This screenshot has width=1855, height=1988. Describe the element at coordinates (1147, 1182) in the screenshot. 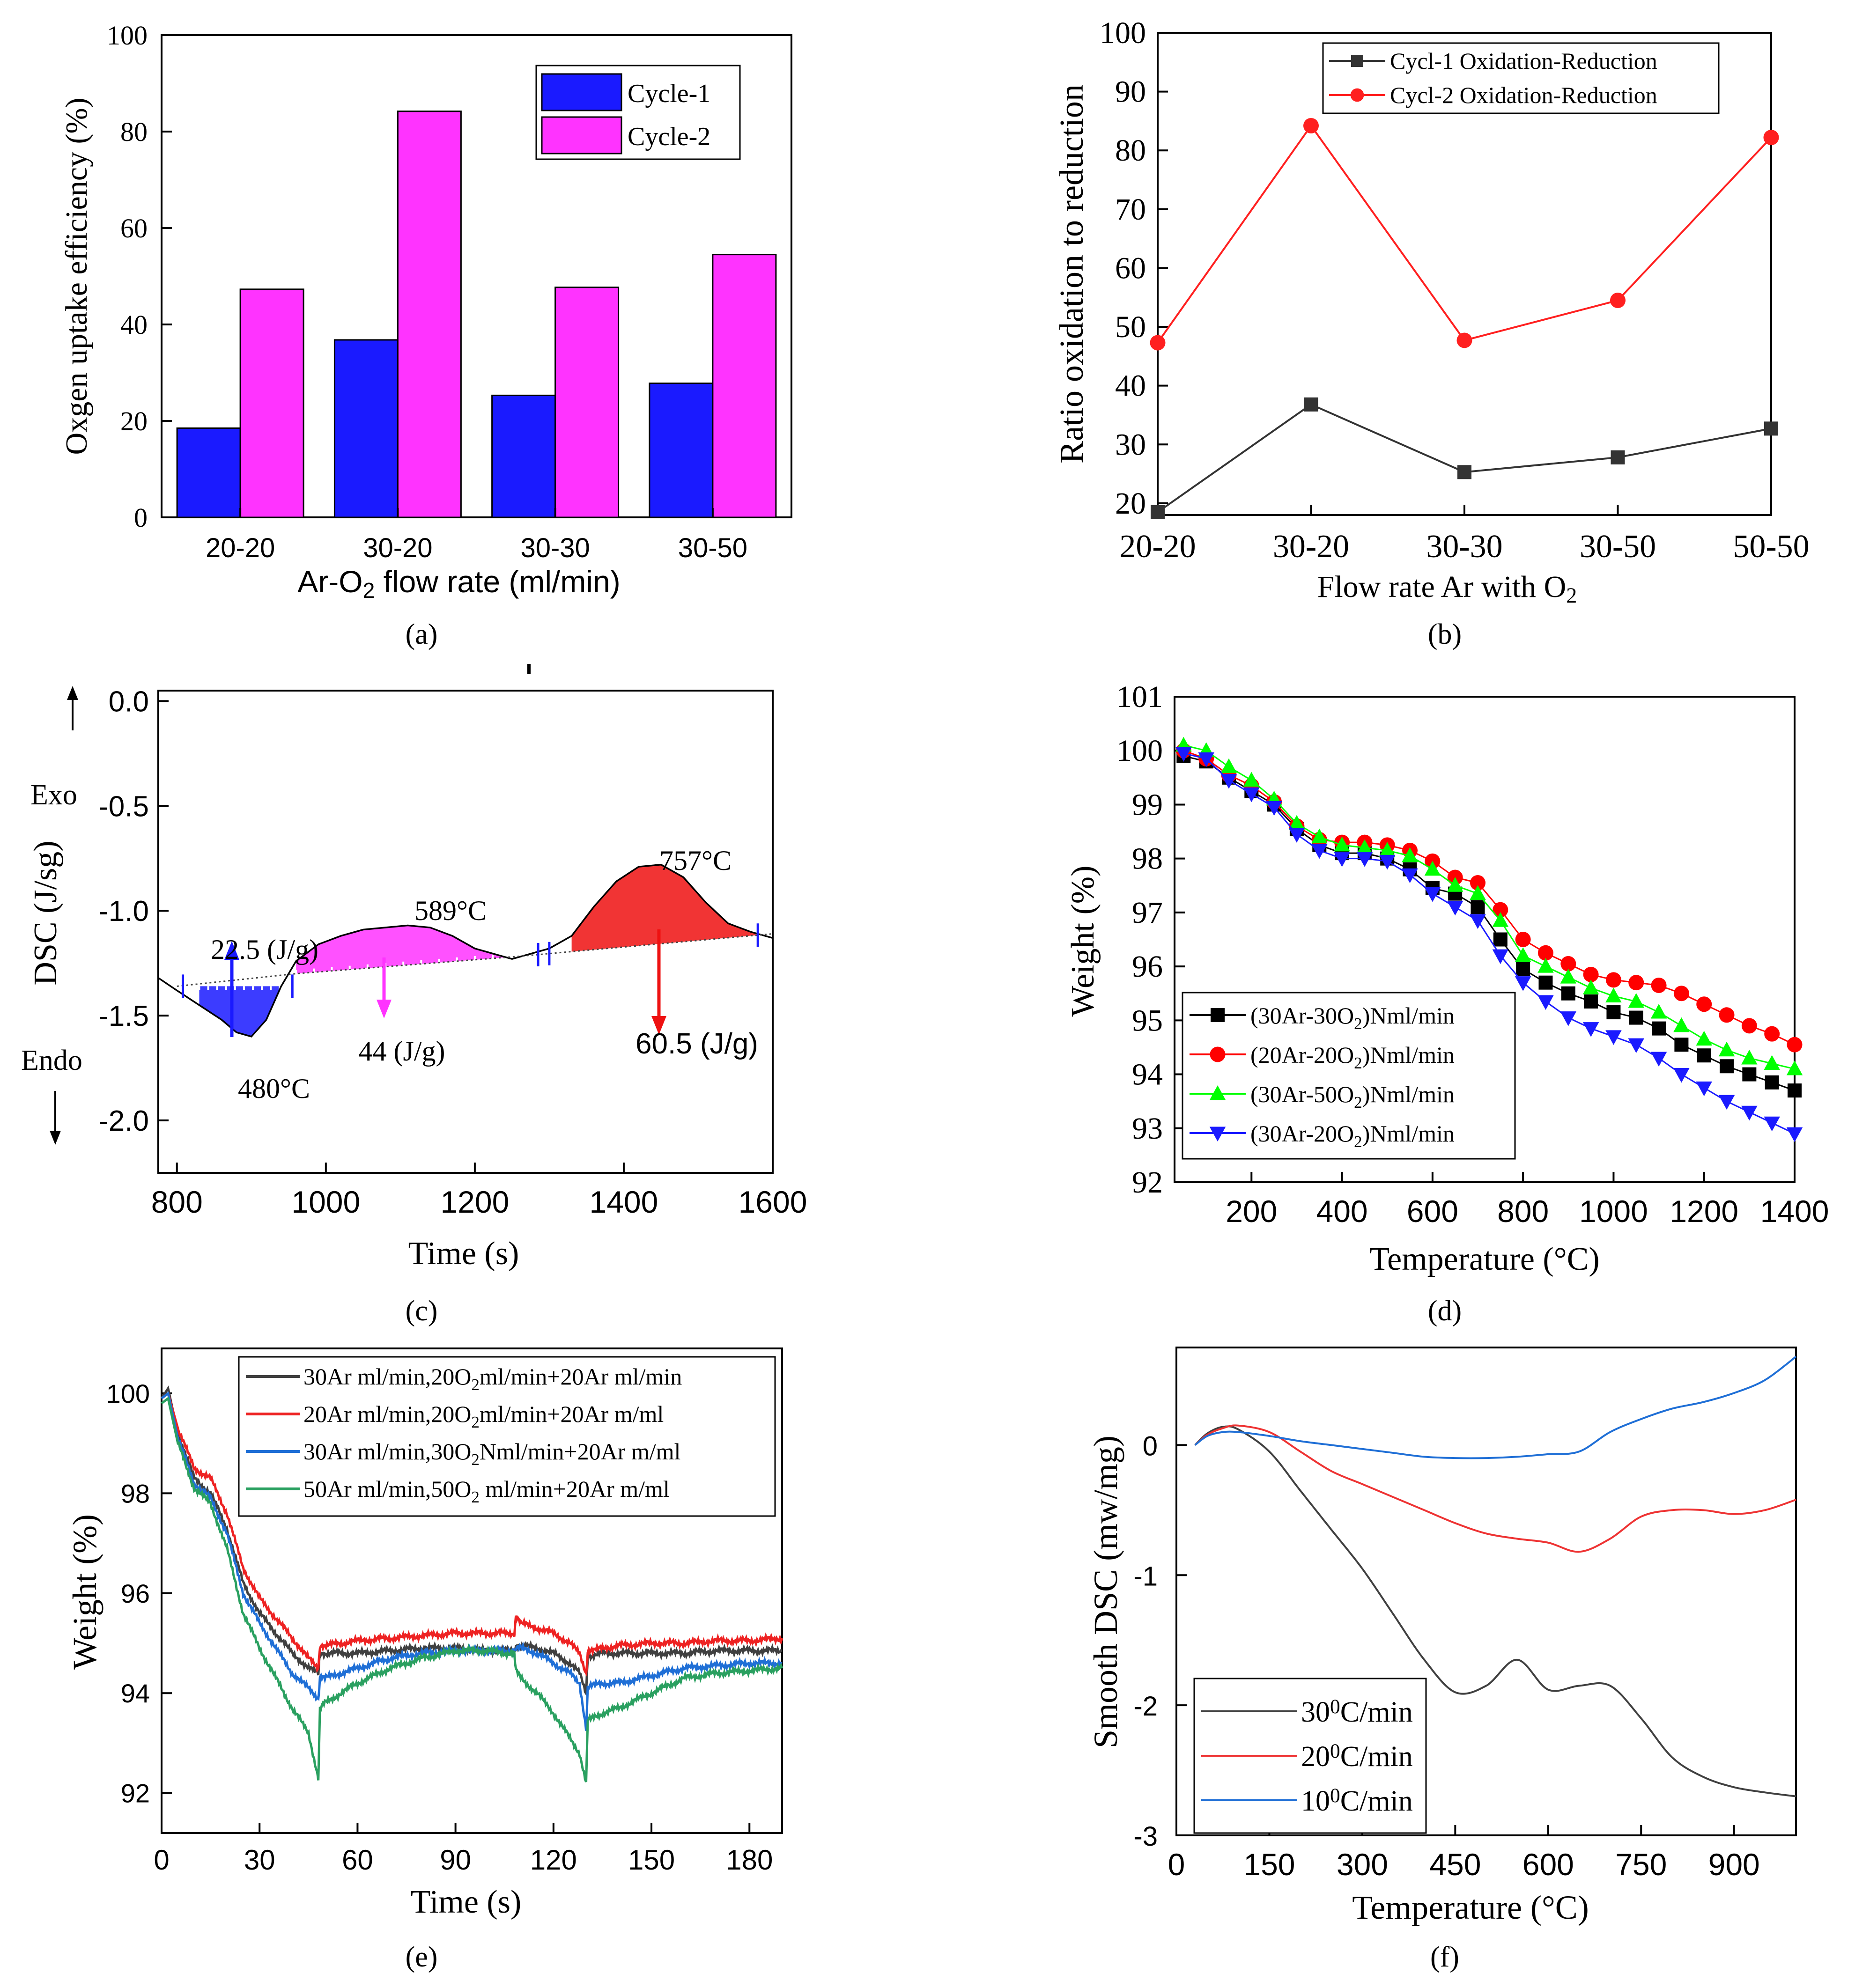

I see `chart-d-ytick-label: 92` at that location.